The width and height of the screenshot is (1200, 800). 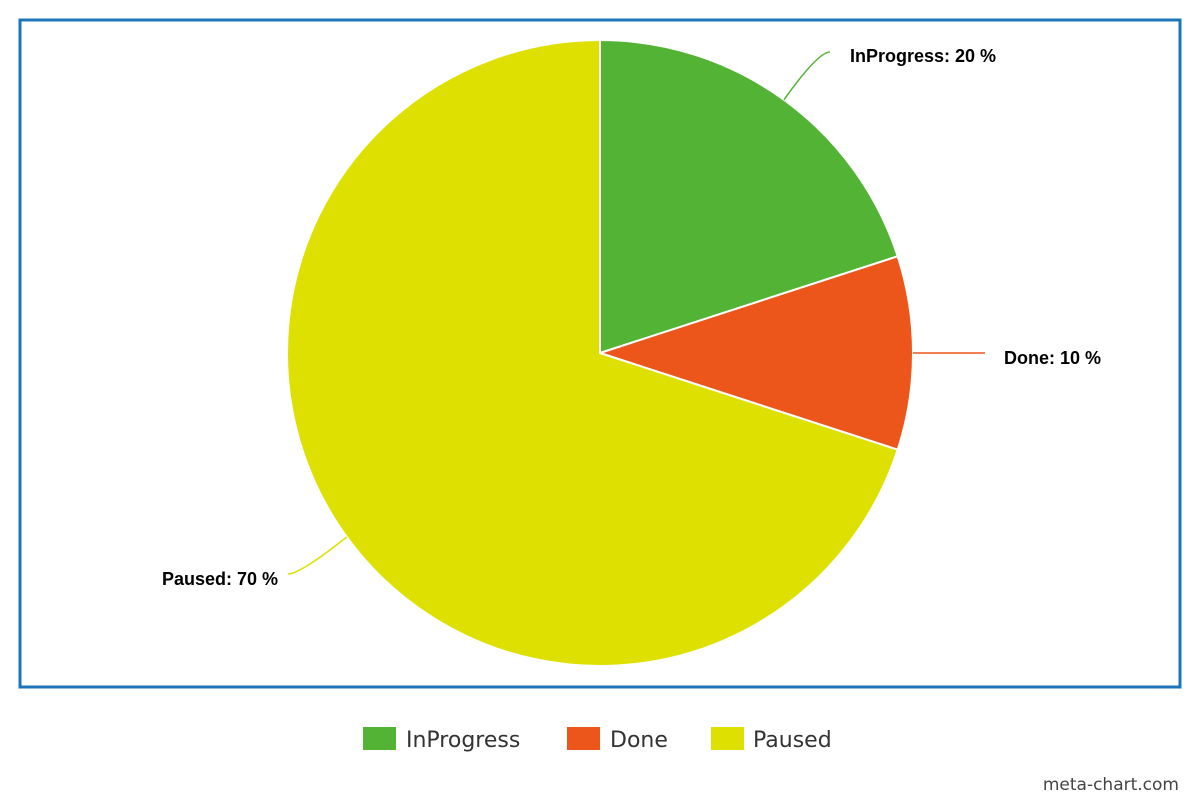 I want to click on pie-slice-inprogress, so click(x=749, y=196).